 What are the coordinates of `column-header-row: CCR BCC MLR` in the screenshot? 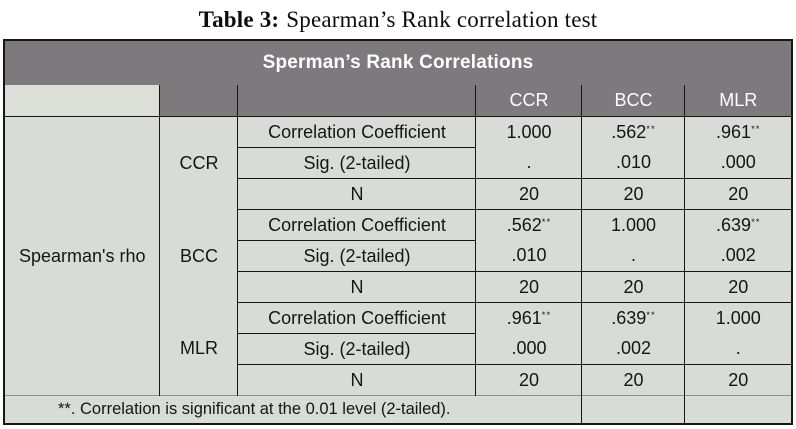 It's located at (398, 101).